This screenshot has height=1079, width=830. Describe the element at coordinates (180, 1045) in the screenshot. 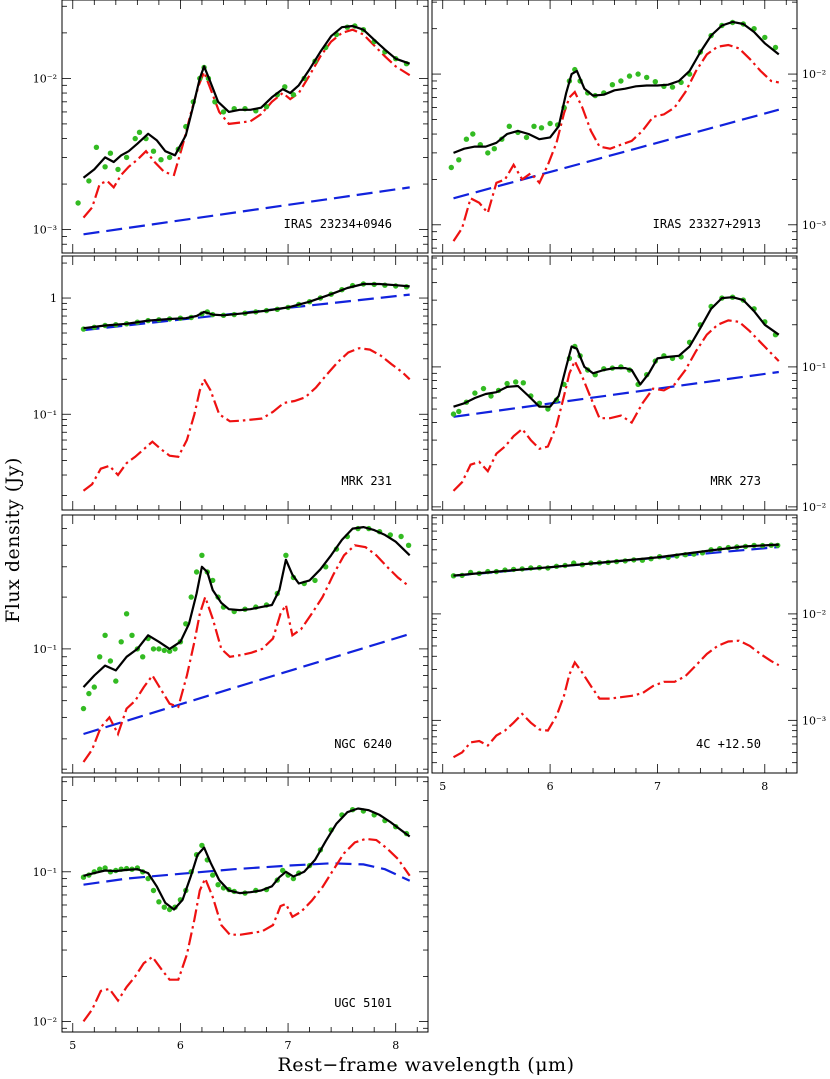

I see `x-tick-label: 6` at that location.